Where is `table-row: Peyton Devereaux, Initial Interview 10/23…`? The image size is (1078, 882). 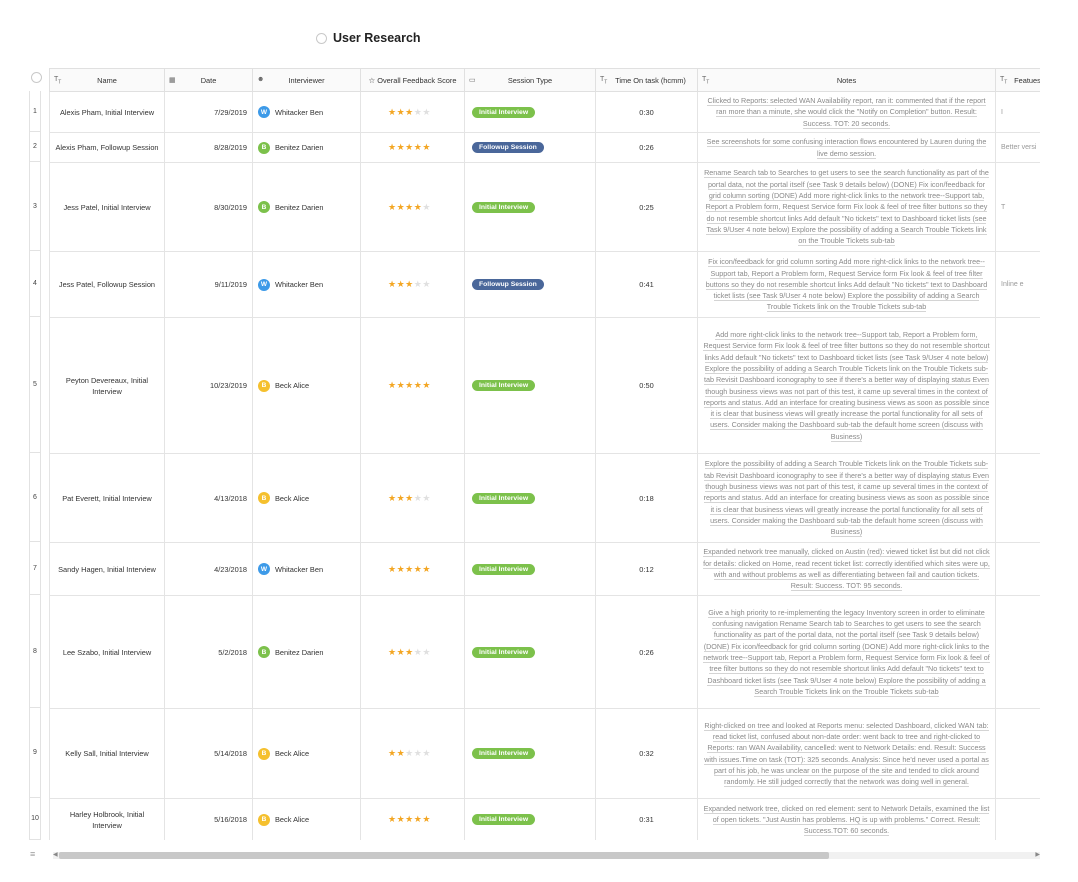 table-row: Peyton Devereaux, Initial Interview 10/23… is located at coordinates (544, 385).